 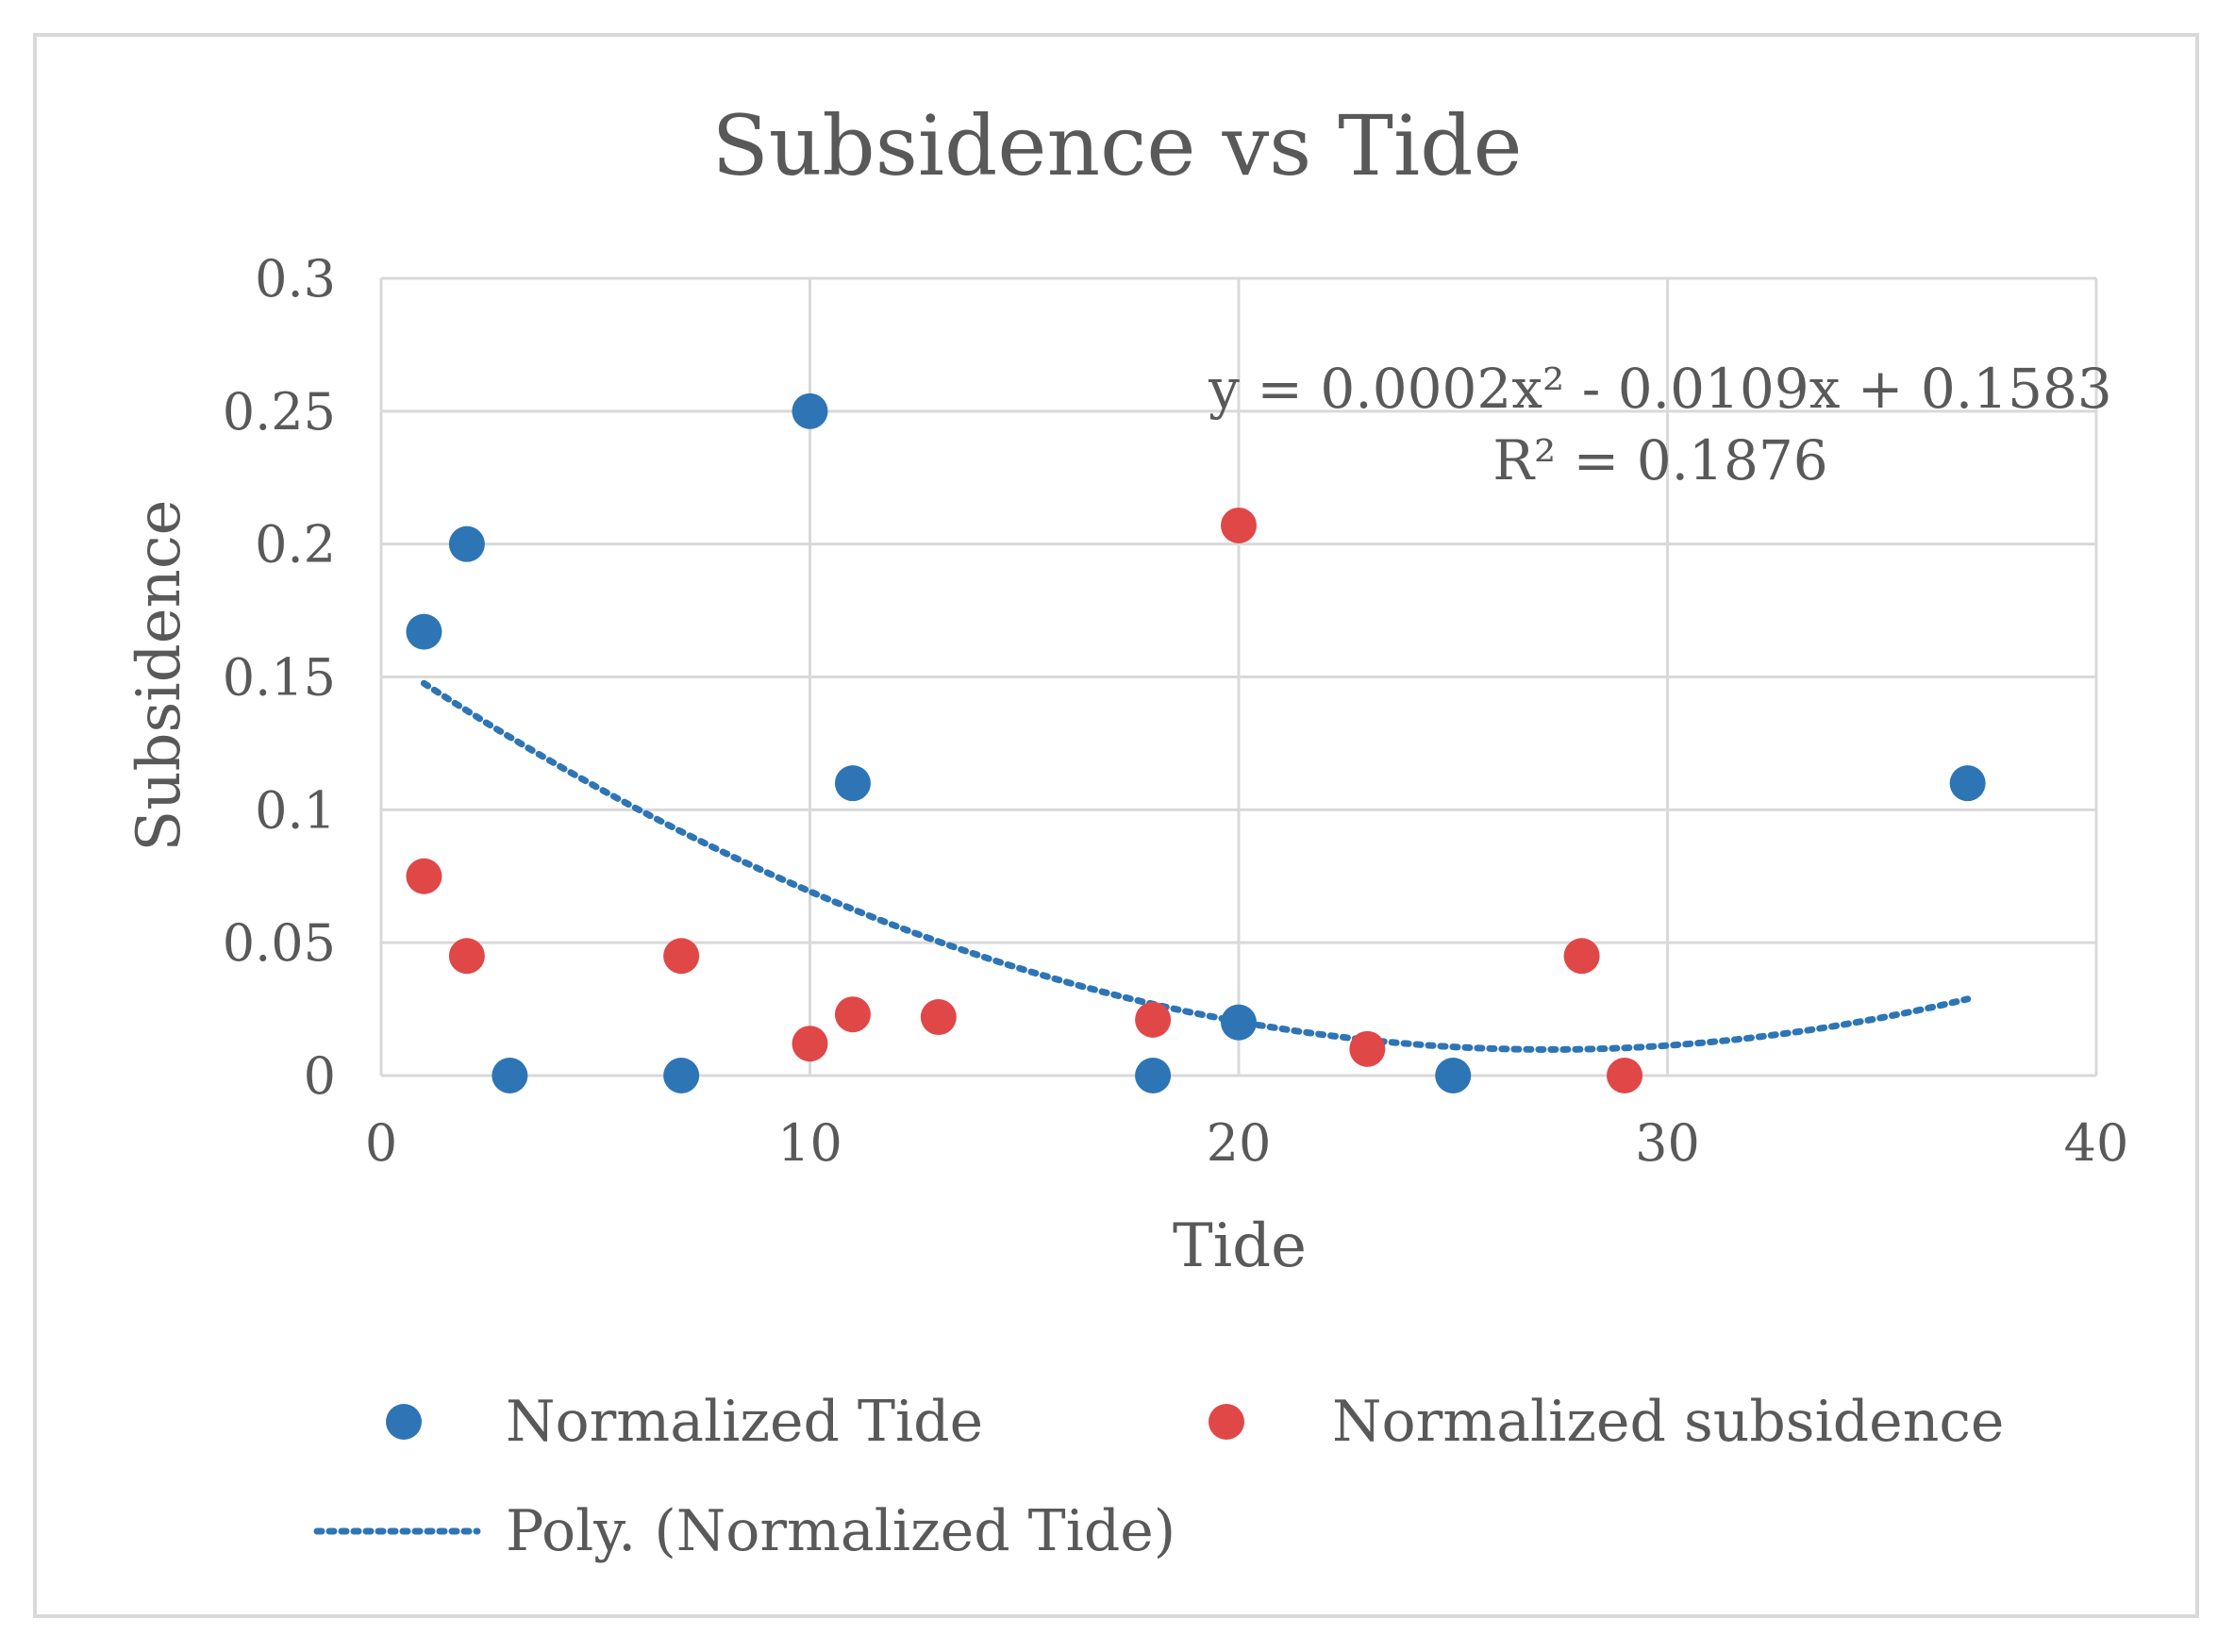 What do you see at coordinates (1116, 145) in the screenshot?
I see `chart-title: Subsidence vs Tide` at bounding box center [1116, 145].